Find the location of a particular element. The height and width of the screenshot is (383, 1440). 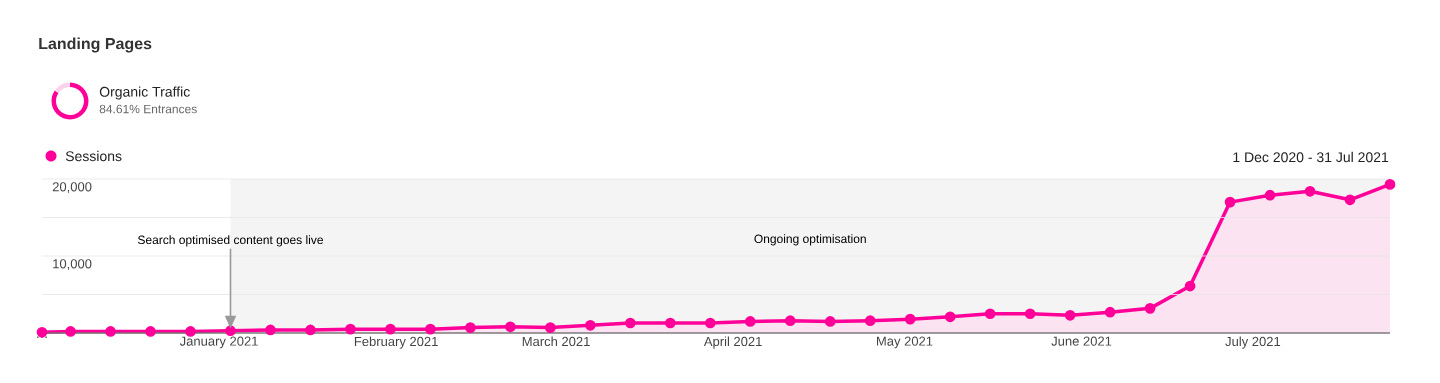

x-tick-label: February 2021 is located at coordinates (396, 342).